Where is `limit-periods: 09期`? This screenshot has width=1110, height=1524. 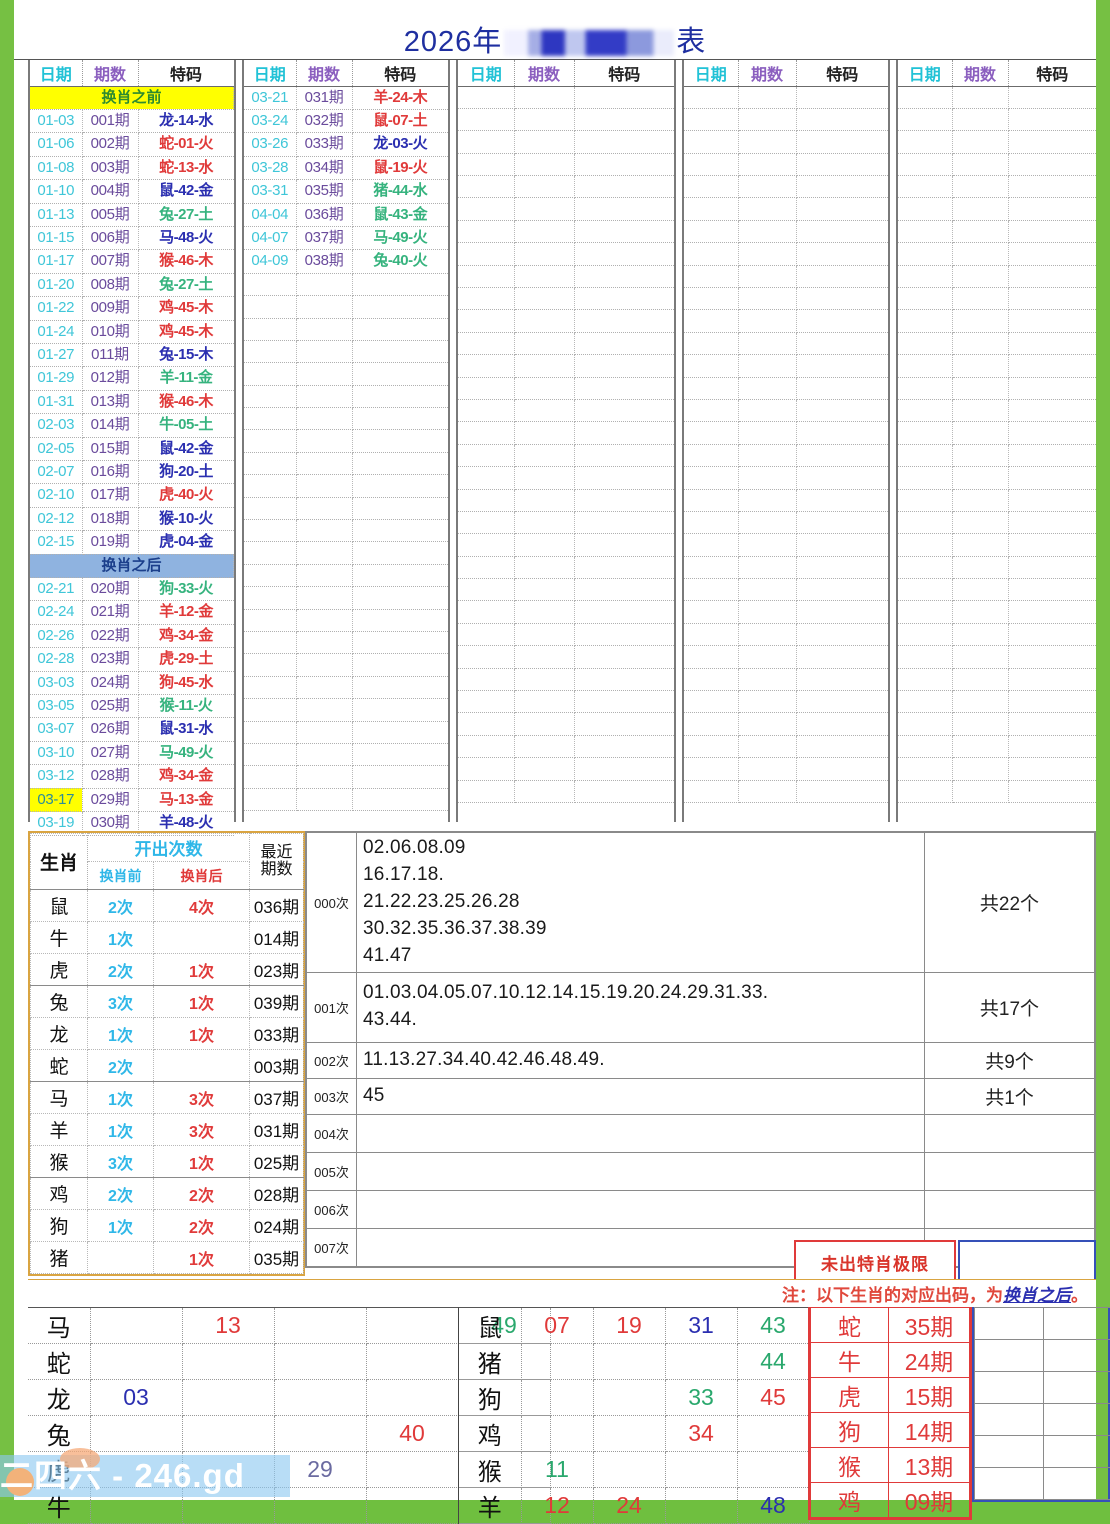 limit-periods: 09期 is located at coordinates (929, 1500).